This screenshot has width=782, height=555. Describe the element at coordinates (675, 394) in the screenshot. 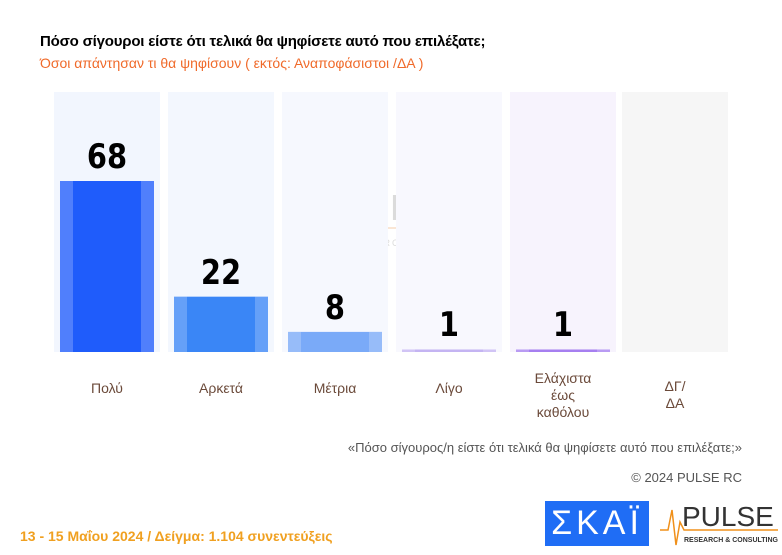

I see `category-label: ΔΓ/ ΔΑ` at that location.